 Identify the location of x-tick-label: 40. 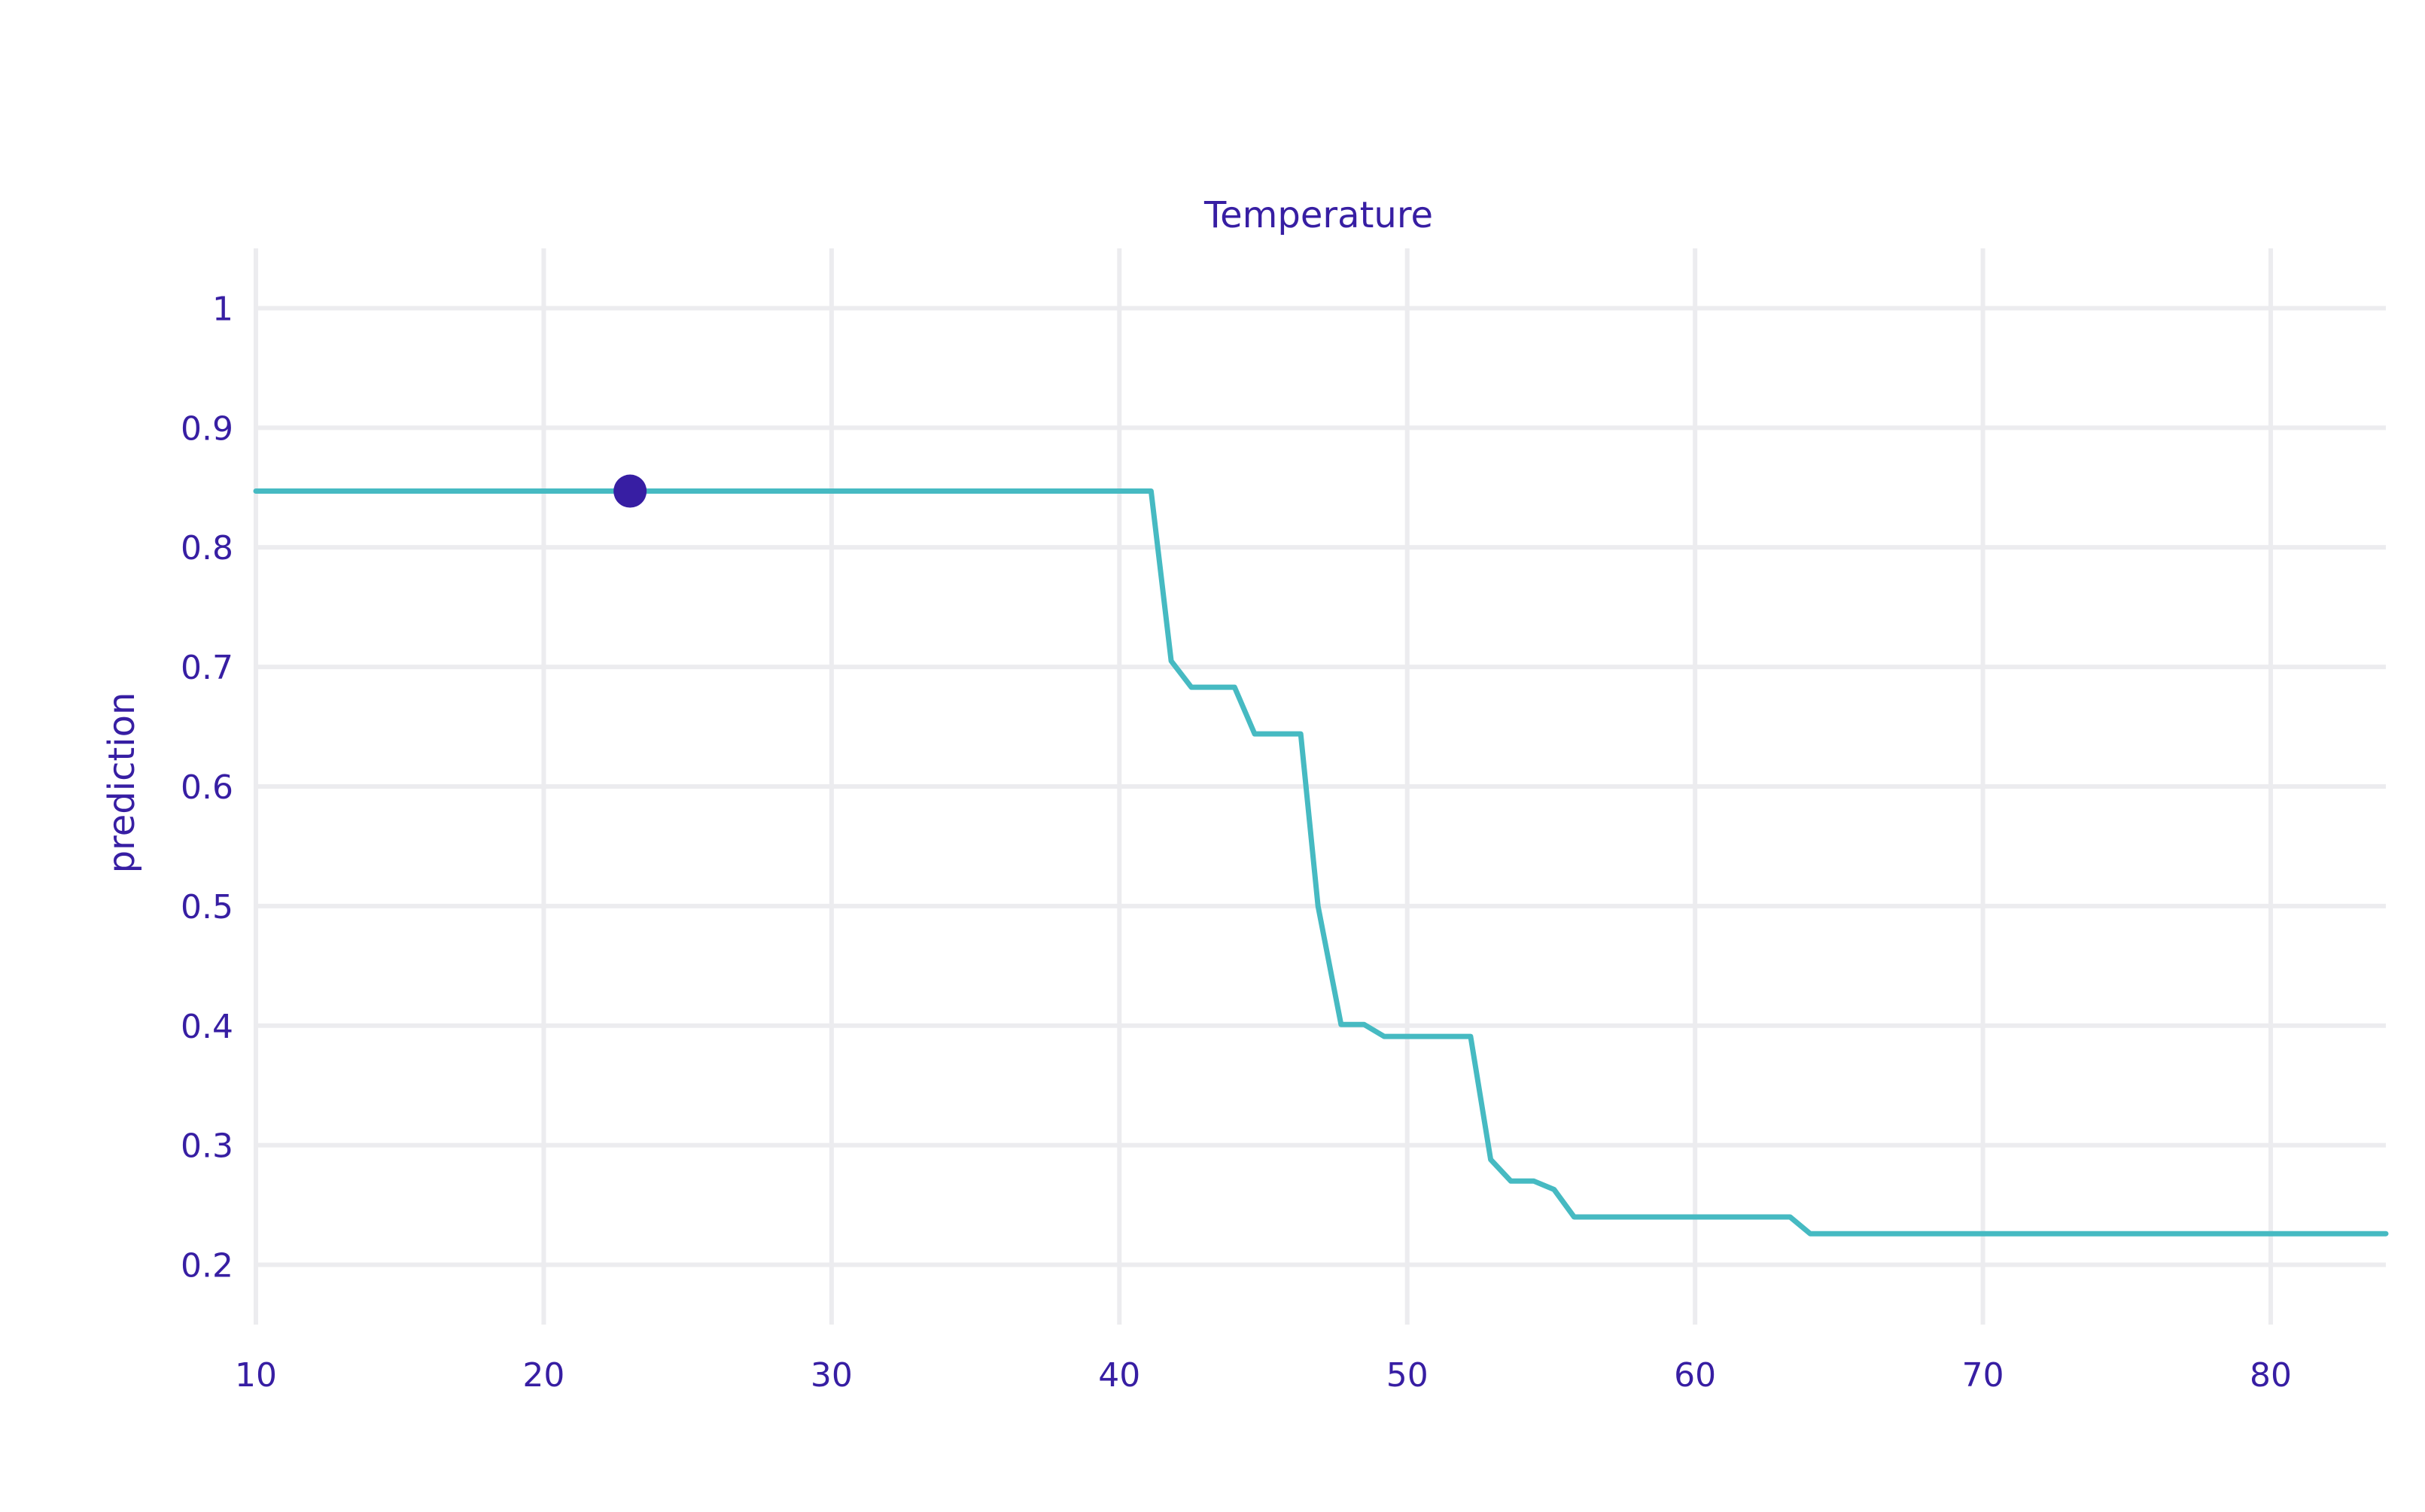
(1119, 1376).